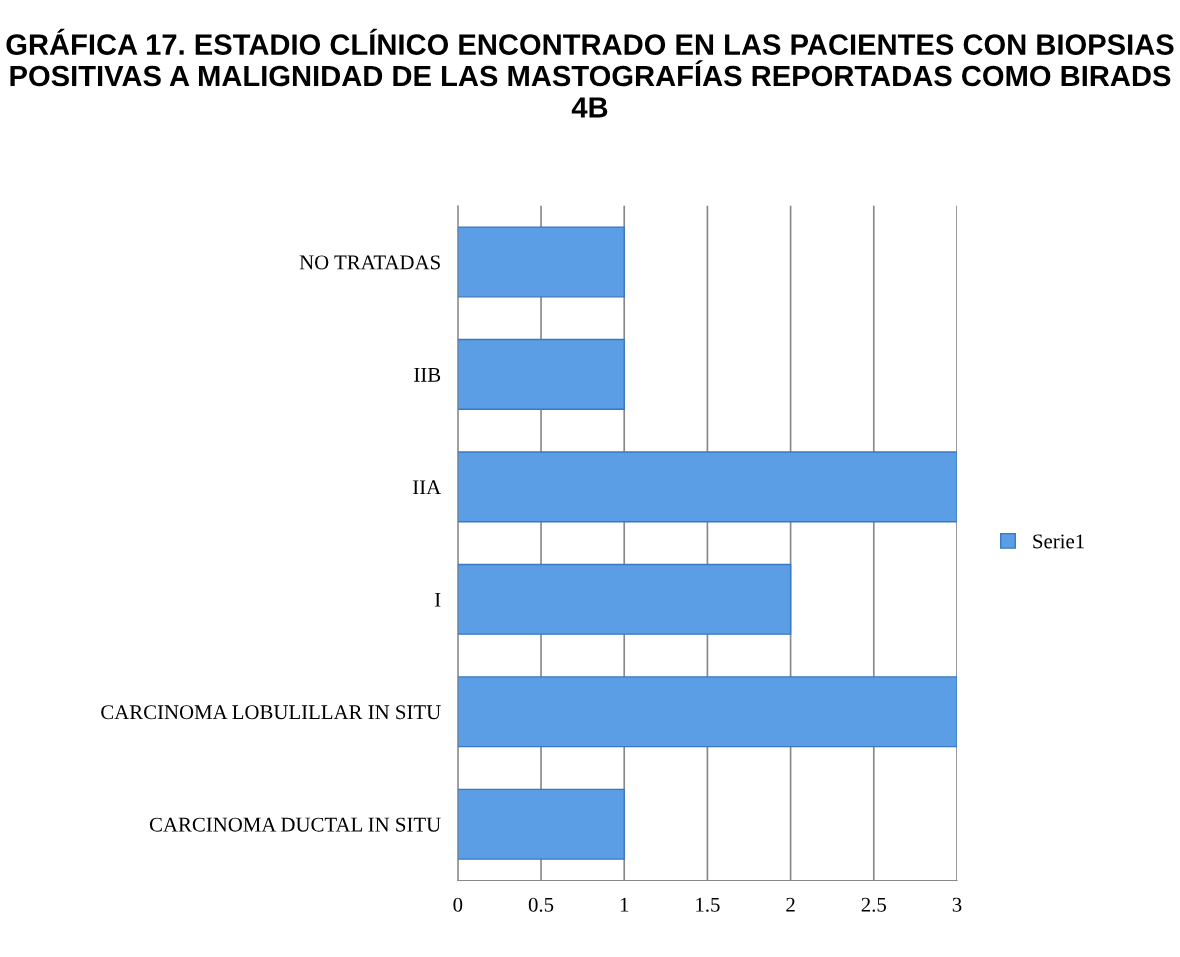  What do you see at coordinates (437, 599) in the screenshot?
I see `y-tick-label: I` at bounding box center [437, 599].